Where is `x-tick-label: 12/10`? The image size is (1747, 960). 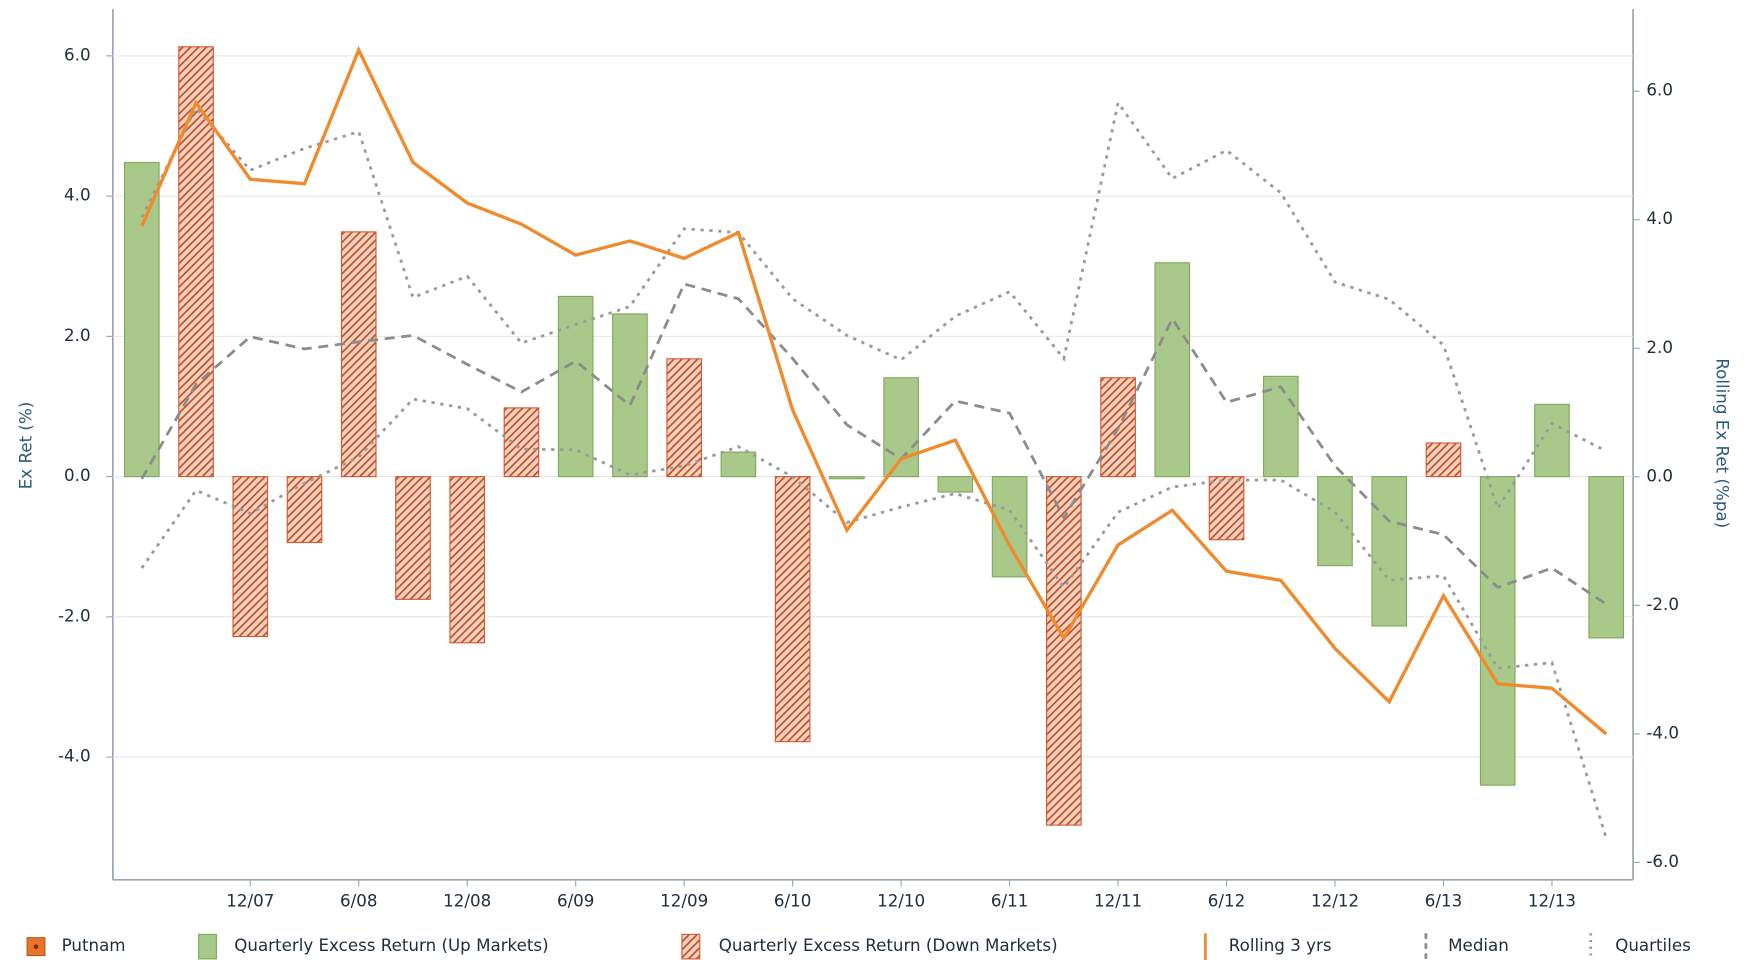 x-tick-label: 12/10 is located at coordinates (901, 901).